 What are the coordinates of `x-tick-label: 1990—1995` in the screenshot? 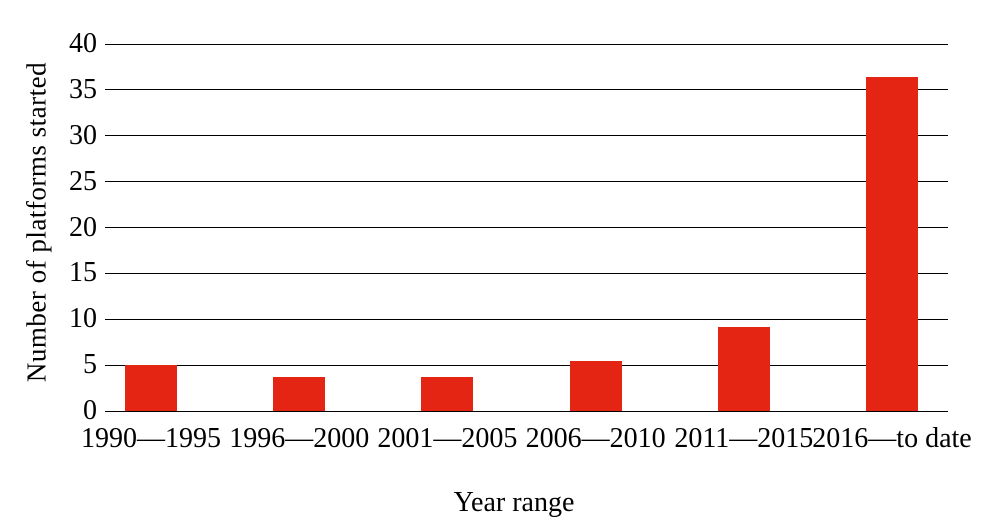 It's located at (151, 438).